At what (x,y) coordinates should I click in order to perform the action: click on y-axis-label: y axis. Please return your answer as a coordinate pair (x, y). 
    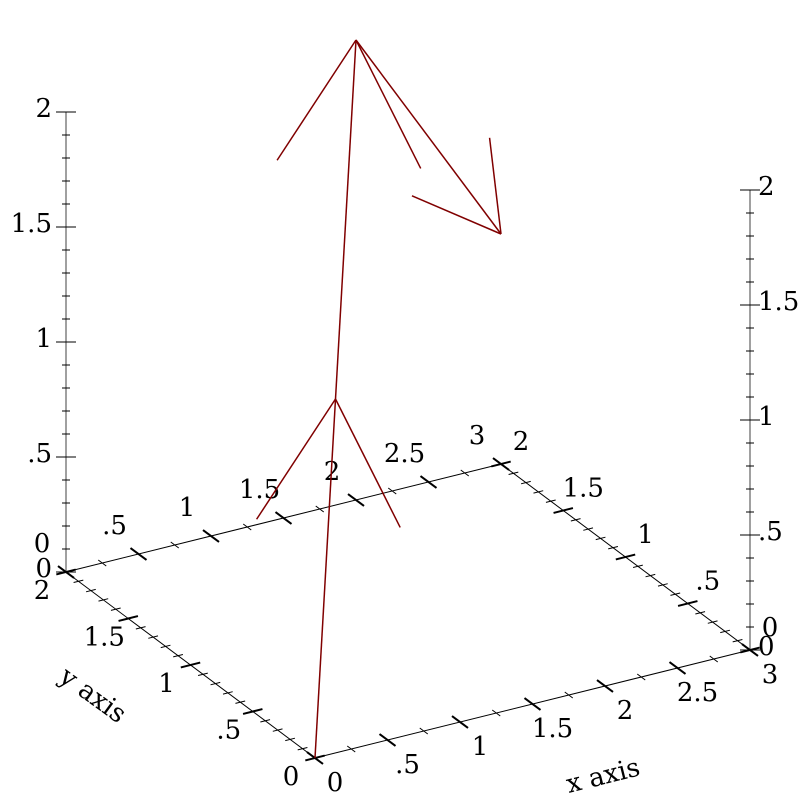
    Looking at the image, I should click on (92, 695).